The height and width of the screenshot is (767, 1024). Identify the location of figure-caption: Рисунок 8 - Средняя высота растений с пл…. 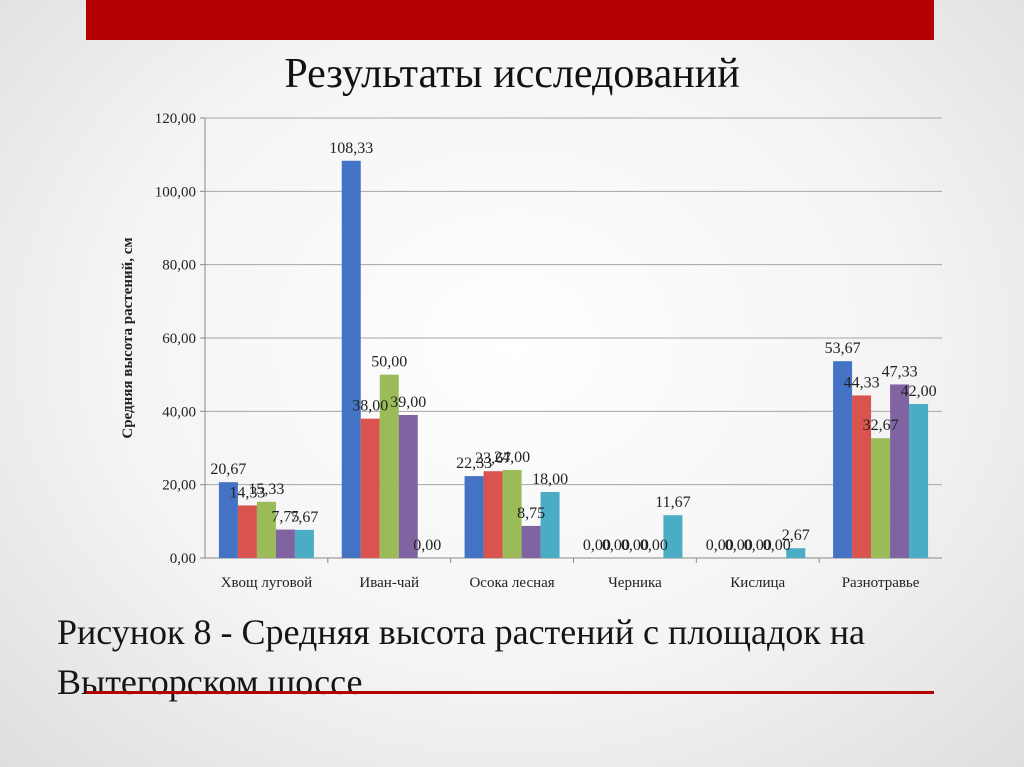
(461, 657).